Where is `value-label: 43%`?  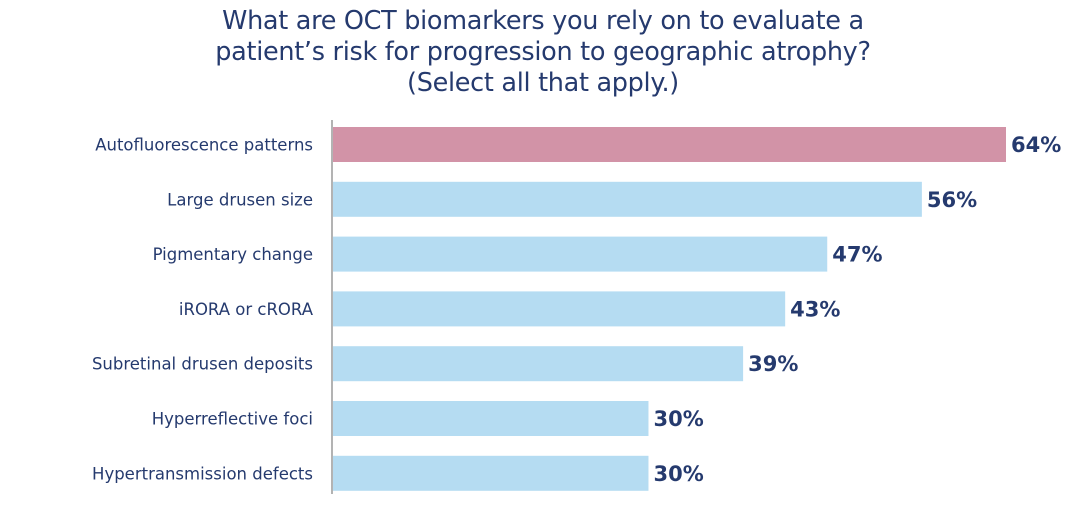 value-label: 43% is located at coordinates (815, 309).